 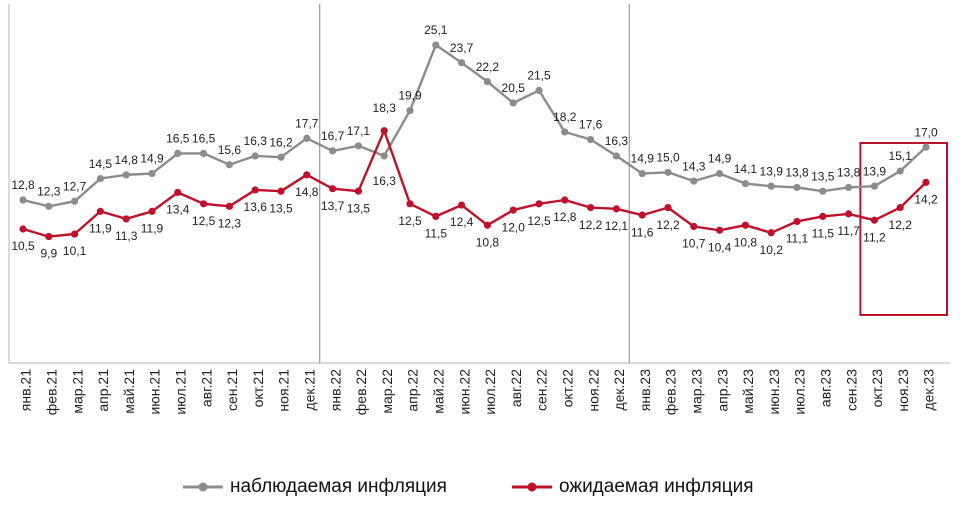 What do you see at coordinates (206, 388) in the screenshot?
I see `x-tick-label: авг.21` at bounding box center [206, 388].